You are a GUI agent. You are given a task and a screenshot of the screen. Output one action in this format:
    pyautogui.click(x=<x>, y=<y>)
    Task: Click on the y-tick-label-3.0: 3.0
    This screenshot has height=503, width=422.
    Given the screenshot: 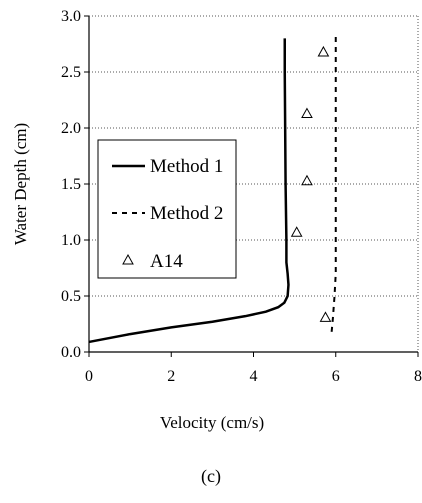 What is the action you would take?
    pyautogui.click(x=71, y=16)
    